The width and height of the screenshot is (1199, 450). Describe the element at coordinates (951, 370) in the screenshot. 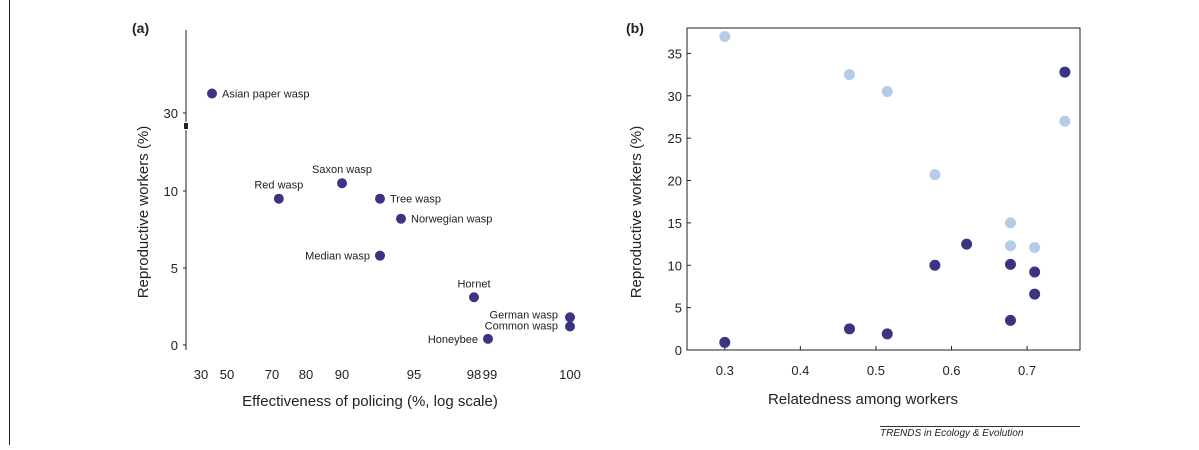

I see `panel-b-x-tick-label: 0.6` at that location.